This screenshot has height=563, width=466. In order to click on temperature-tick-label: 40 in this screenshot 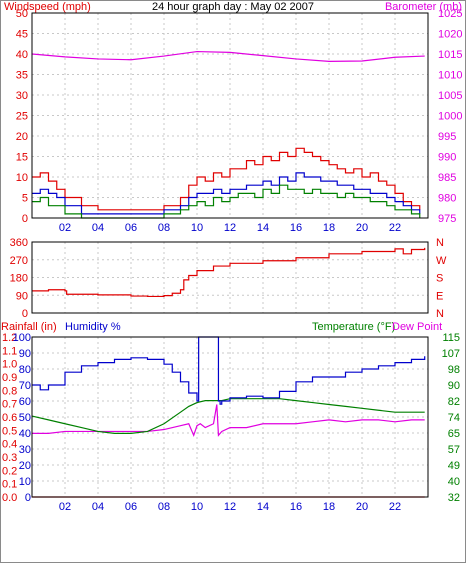, I will do `click(454, 482)`.